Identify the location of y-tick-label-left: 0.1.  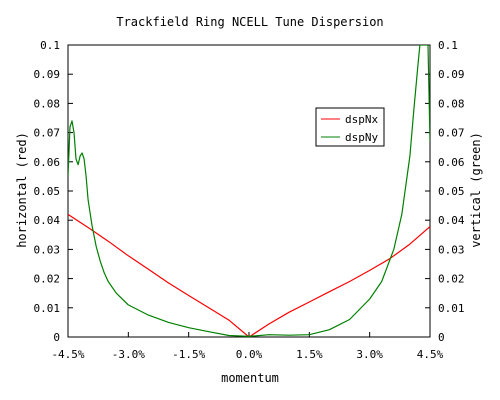
(50, 45).